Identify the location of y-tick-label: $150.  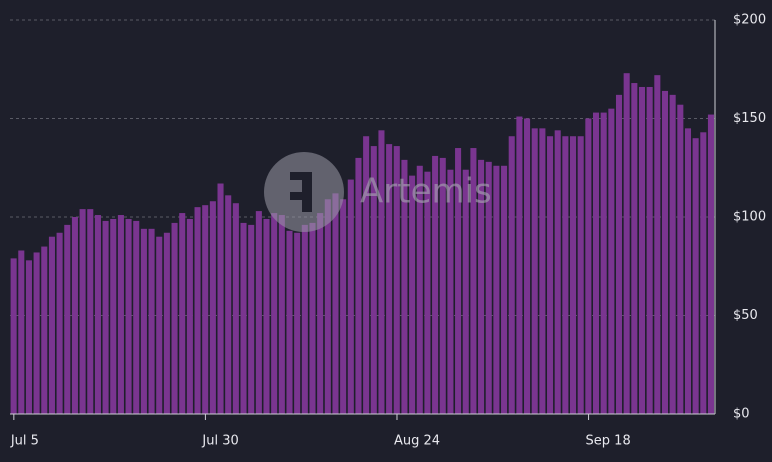
(749, 118).